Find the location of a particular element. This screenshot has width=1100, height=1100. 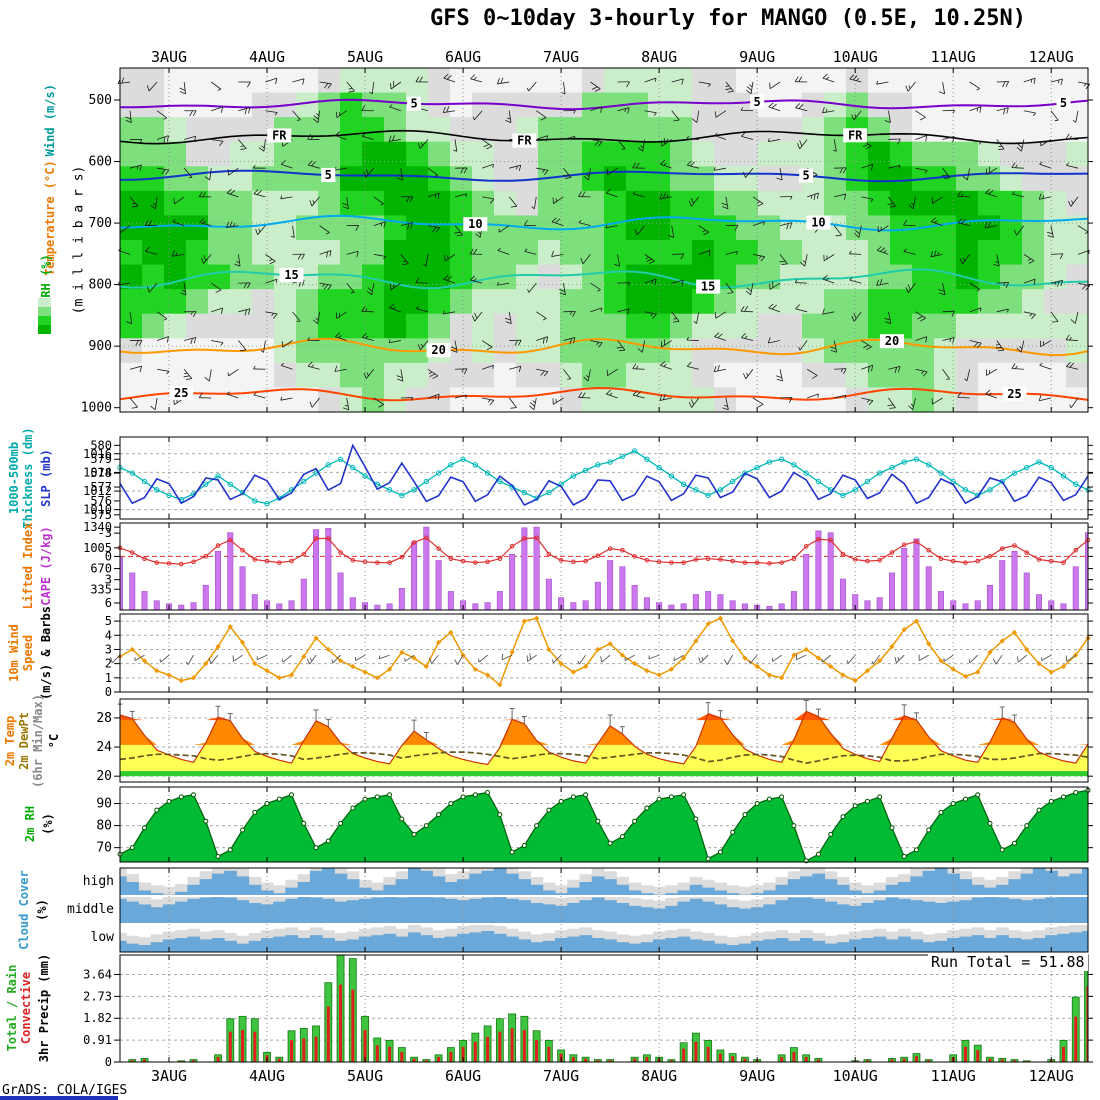

x-axis-label-top: 11AUG is located at coordinates (953, 57).